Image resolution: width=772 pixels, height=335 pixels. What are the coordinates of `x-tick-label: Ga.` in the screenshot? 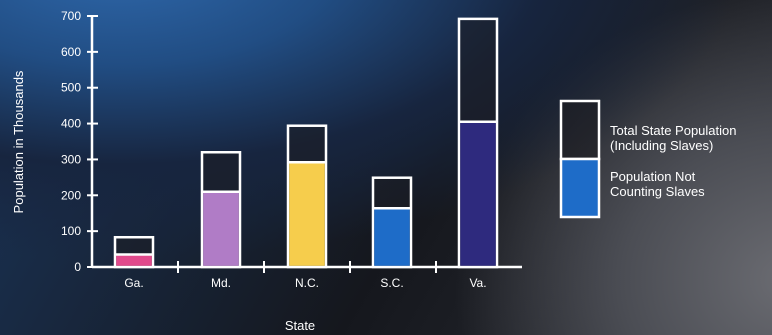 It's located at (133, 283).